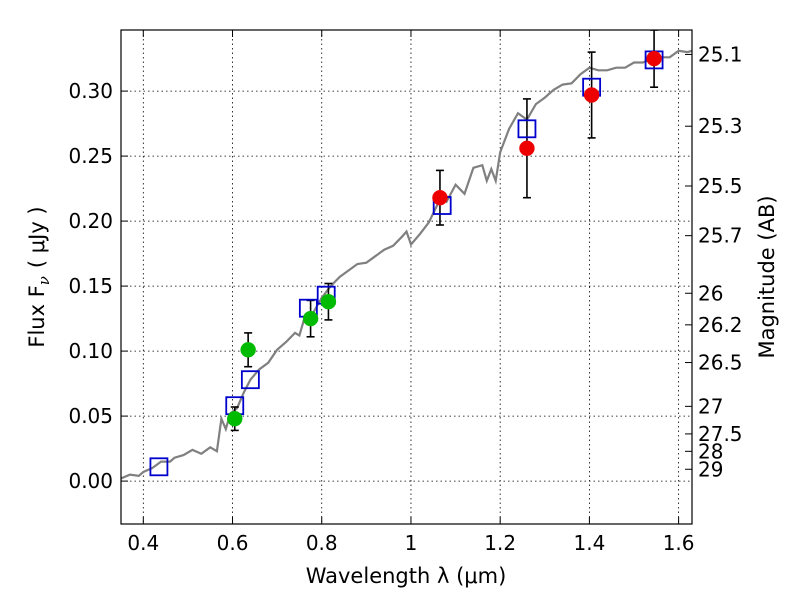  Describe the element at coordinates (710, 451) in the screenshot. I see `right-tick-label: 28` at that location.